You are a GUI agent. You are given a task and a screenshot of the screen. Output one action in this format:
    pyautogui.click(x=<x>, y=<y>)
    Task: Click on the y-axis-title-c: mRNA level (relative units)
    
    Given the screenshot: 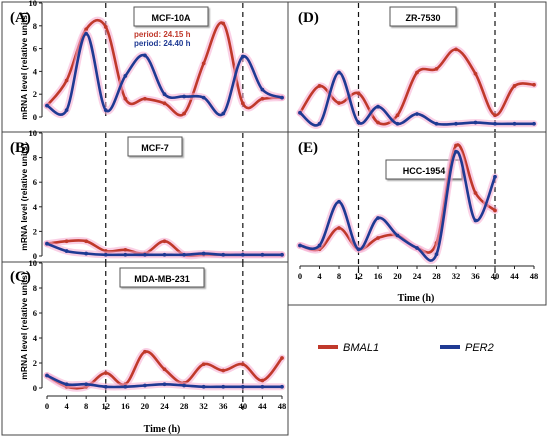 What is the action you would take?
    pyautogui.click(x=24, y=326)
    